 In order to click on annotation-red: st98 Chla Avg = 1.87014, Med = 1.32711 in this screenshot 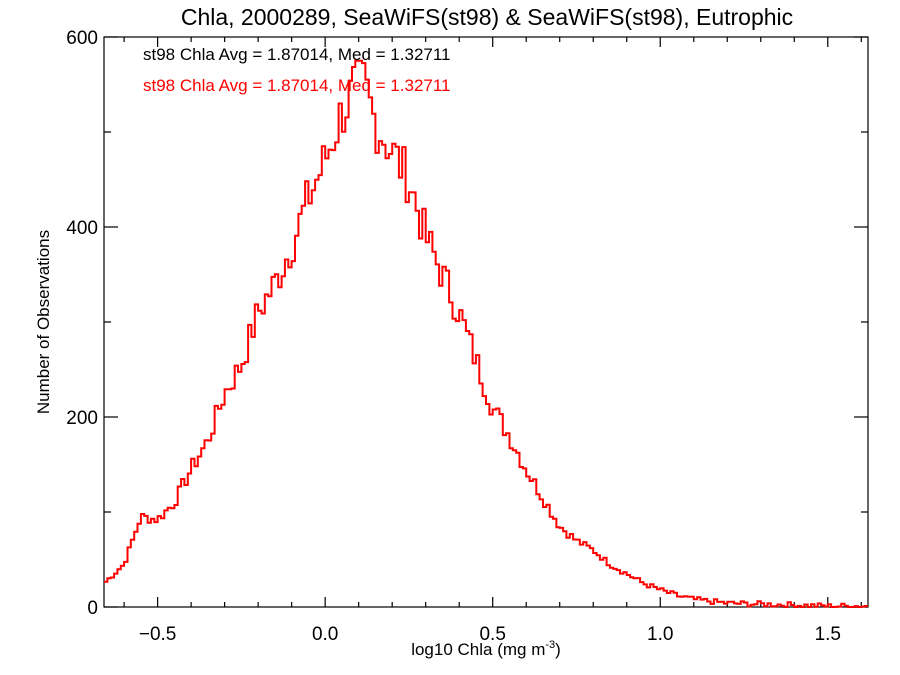, I will do `click(297, 85)`.